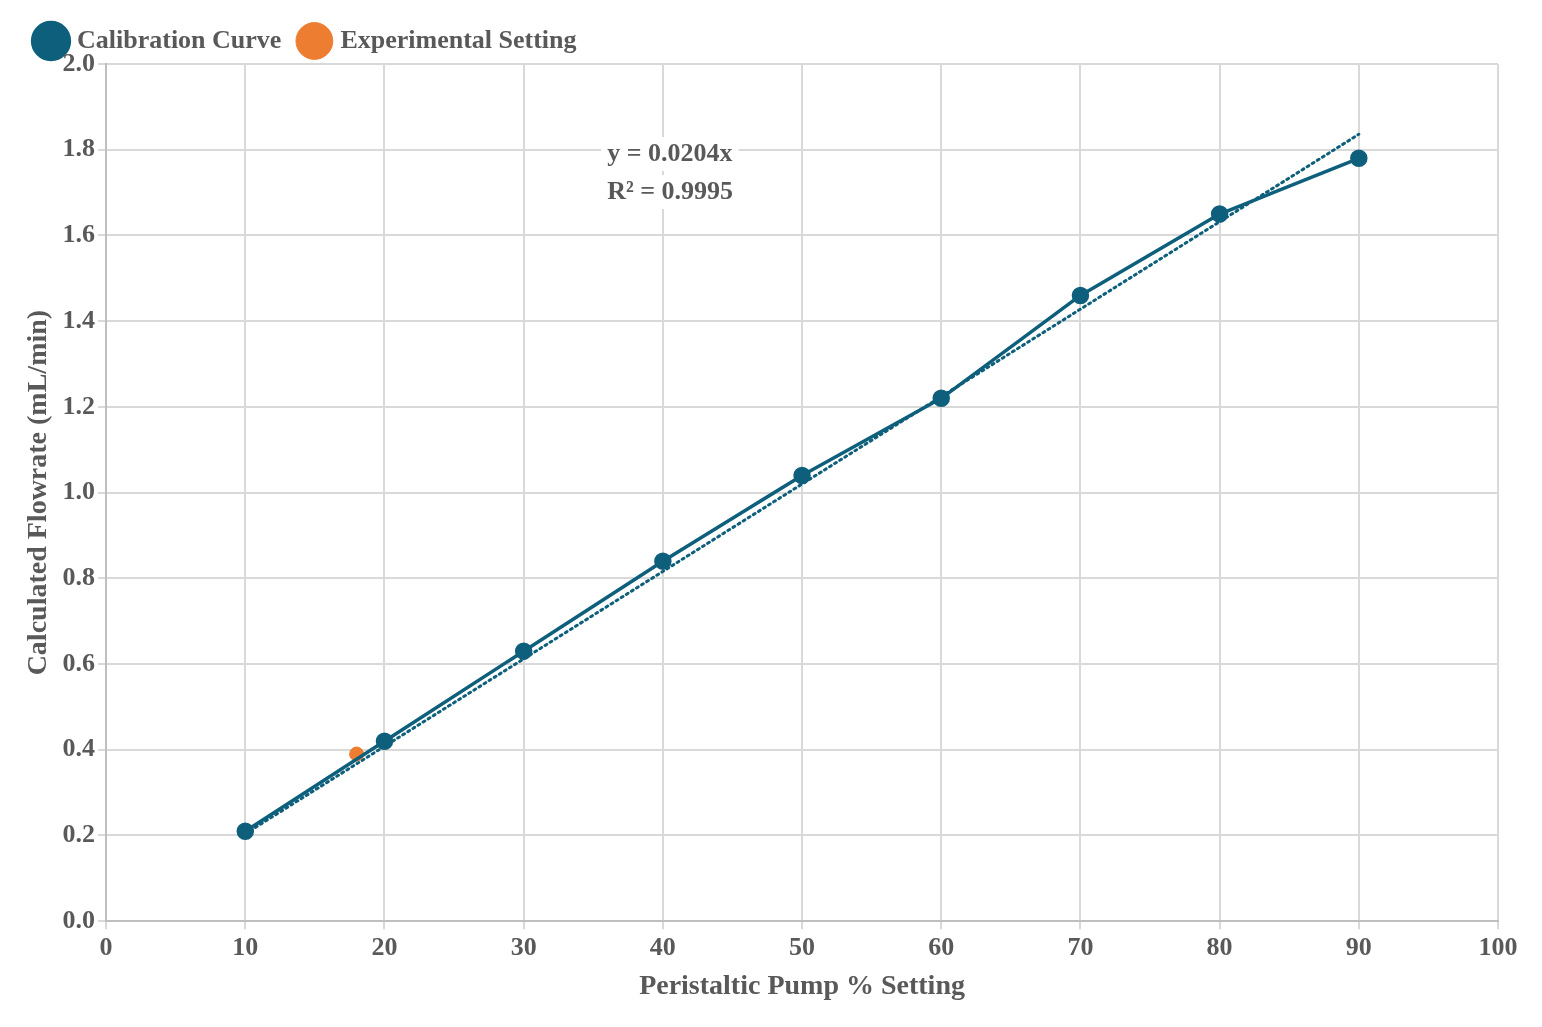  Describe the element at coordinates (802, 985) in the screenshot. I see `x-axis-title: Peristaltic Pump % Setting` at that location.